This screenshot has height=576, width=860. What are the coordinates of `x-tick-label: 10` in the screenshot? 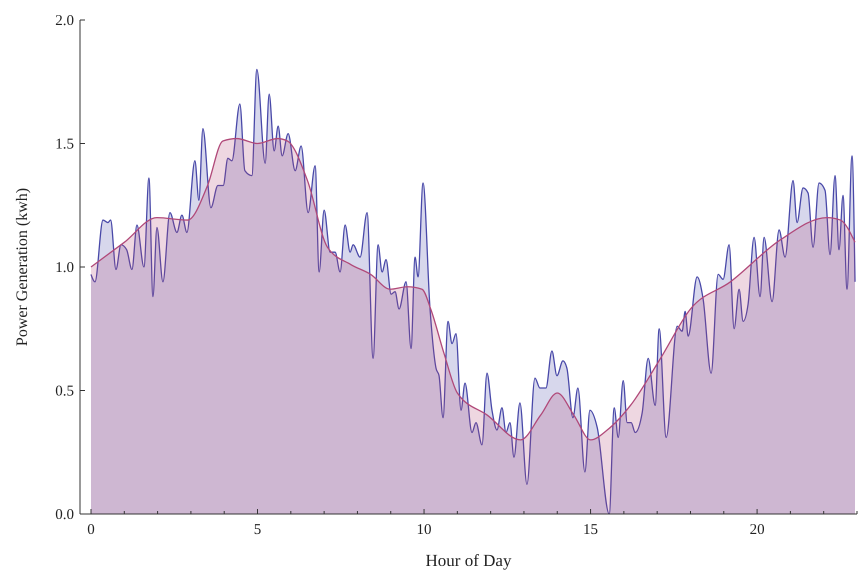 It's located at (424, 530).